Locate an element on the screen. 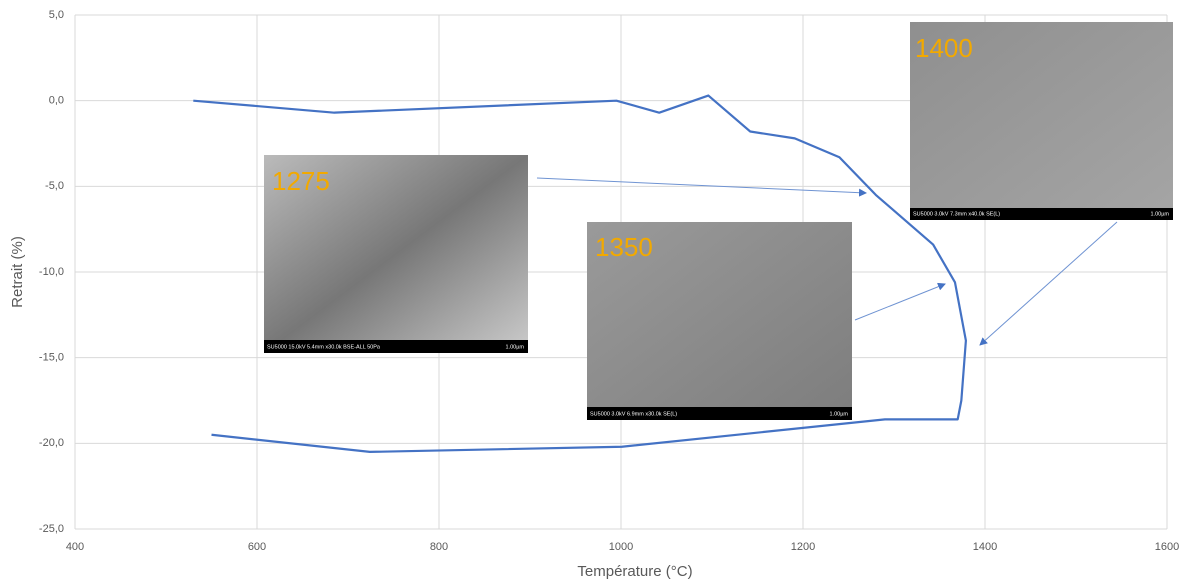  y-tick-label: -10,0 is located at coordinates (51, 272).